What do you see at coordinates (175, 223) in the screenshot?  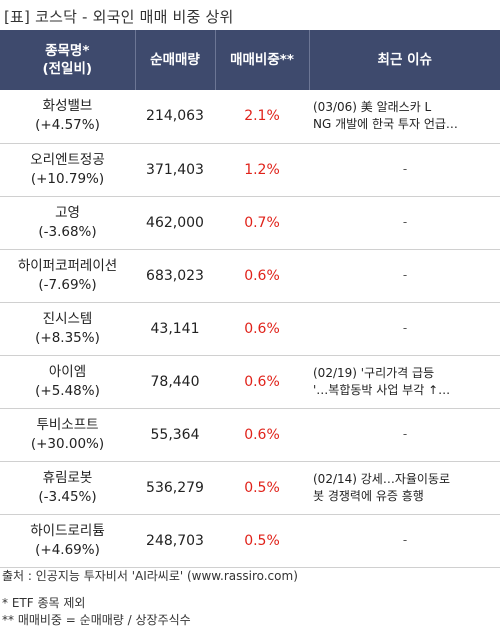 I see `net-volume: 462,000` at bounding box center [175, 223].